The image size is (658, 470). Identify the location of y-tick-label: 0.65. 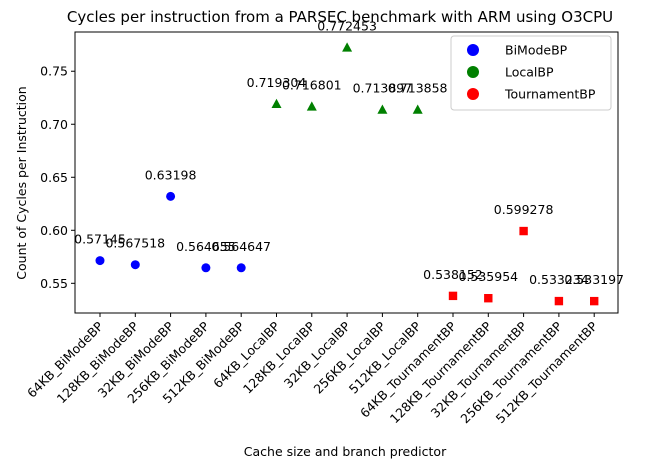
(54, 177).